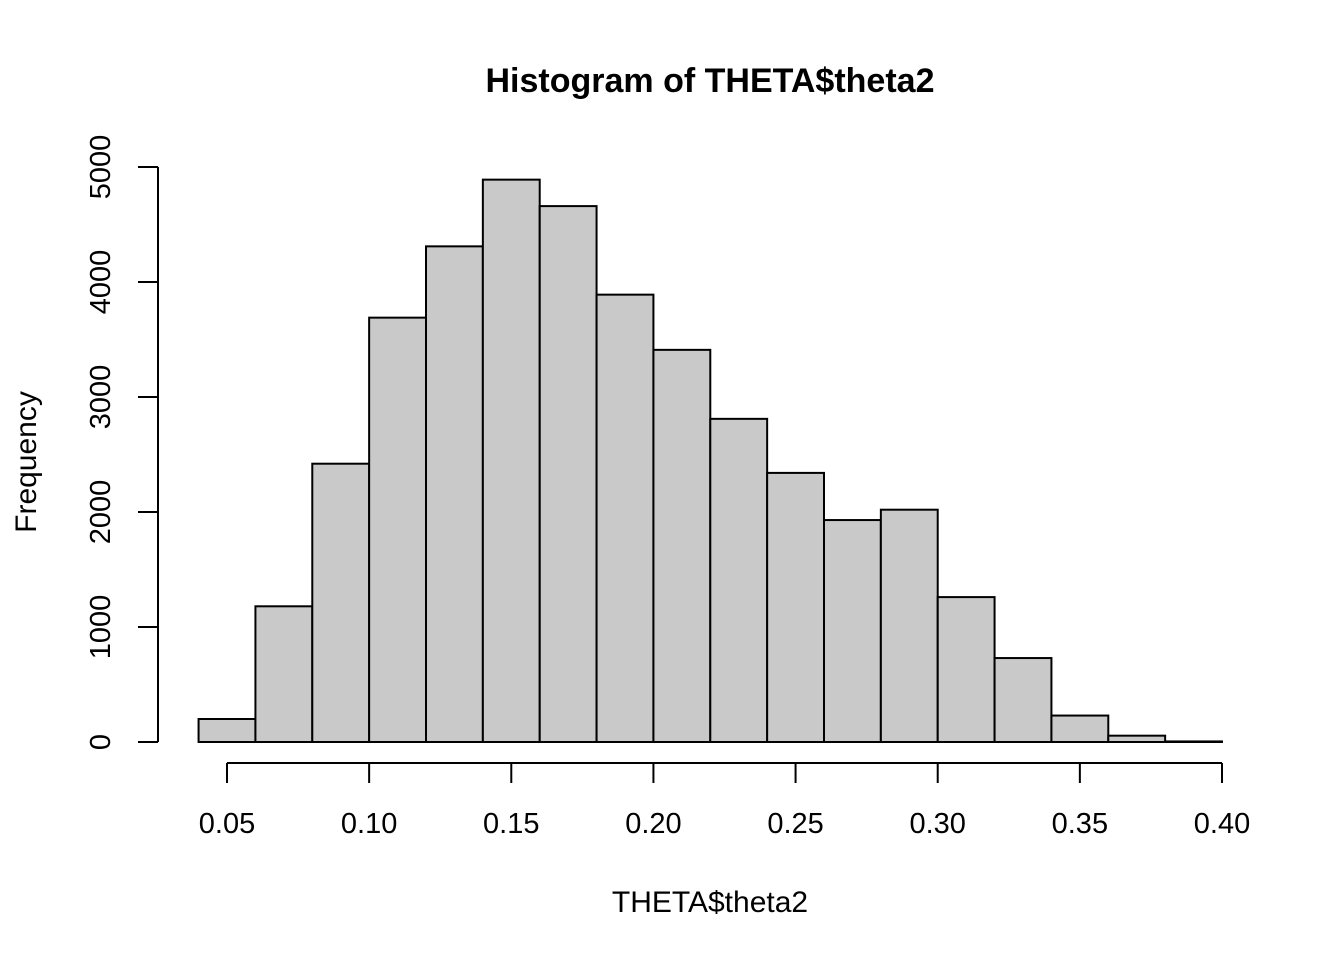 This screenshot has height=960, width=1344. Describe the element at coordinates (101, 742) in the screenshot. I see `y-tick-label: 0` at that location.